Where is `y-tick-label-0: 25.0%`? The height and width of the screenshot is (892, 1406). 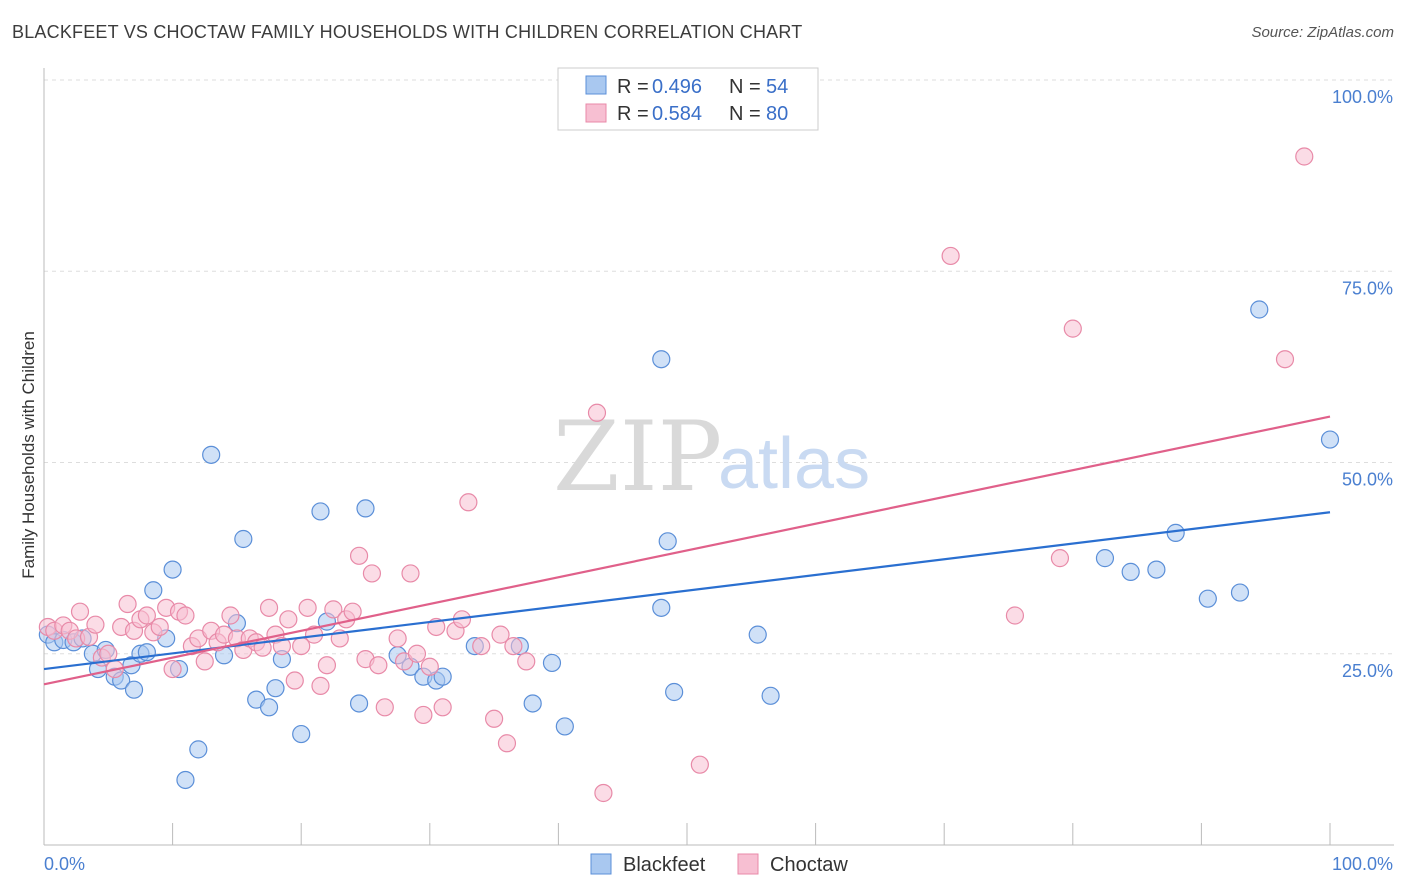 y-tick-label-0: 25.0% is located at coordinates (1367, 671).